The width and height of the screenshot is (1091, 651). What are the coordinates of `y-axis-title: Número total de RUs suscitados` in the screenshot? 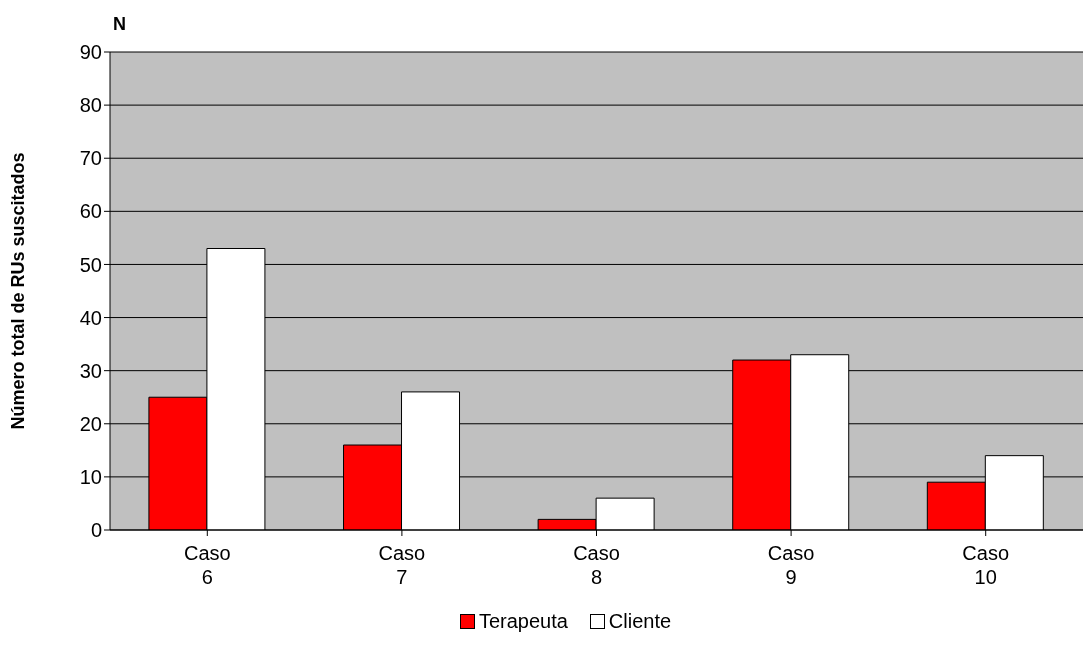 It's located at (18, 291).